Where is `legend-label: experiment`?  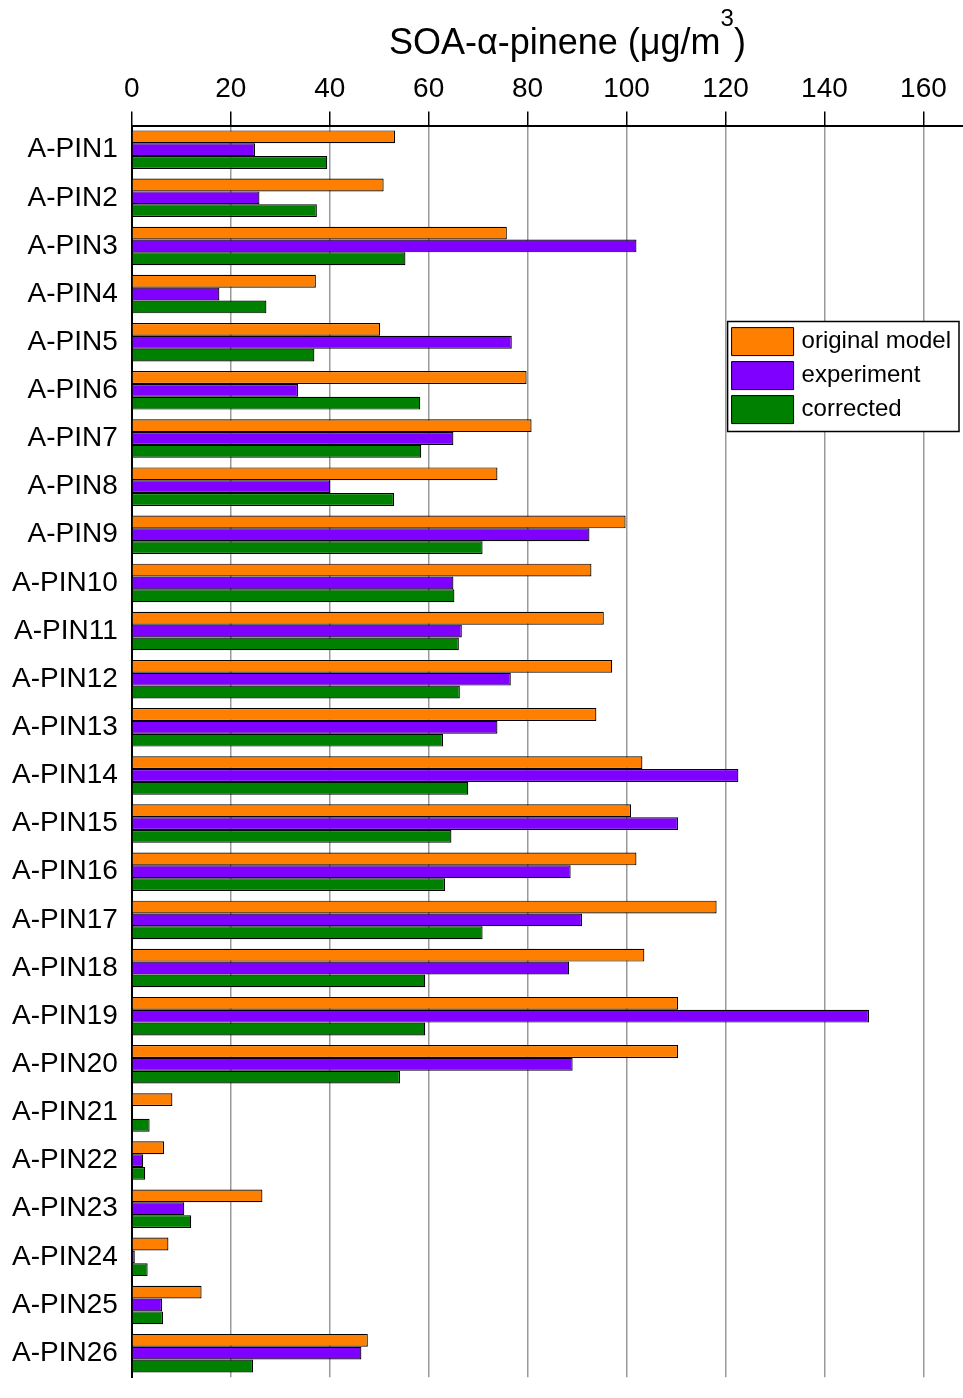
legend-label: experiment is located at coordinates (861, 374).